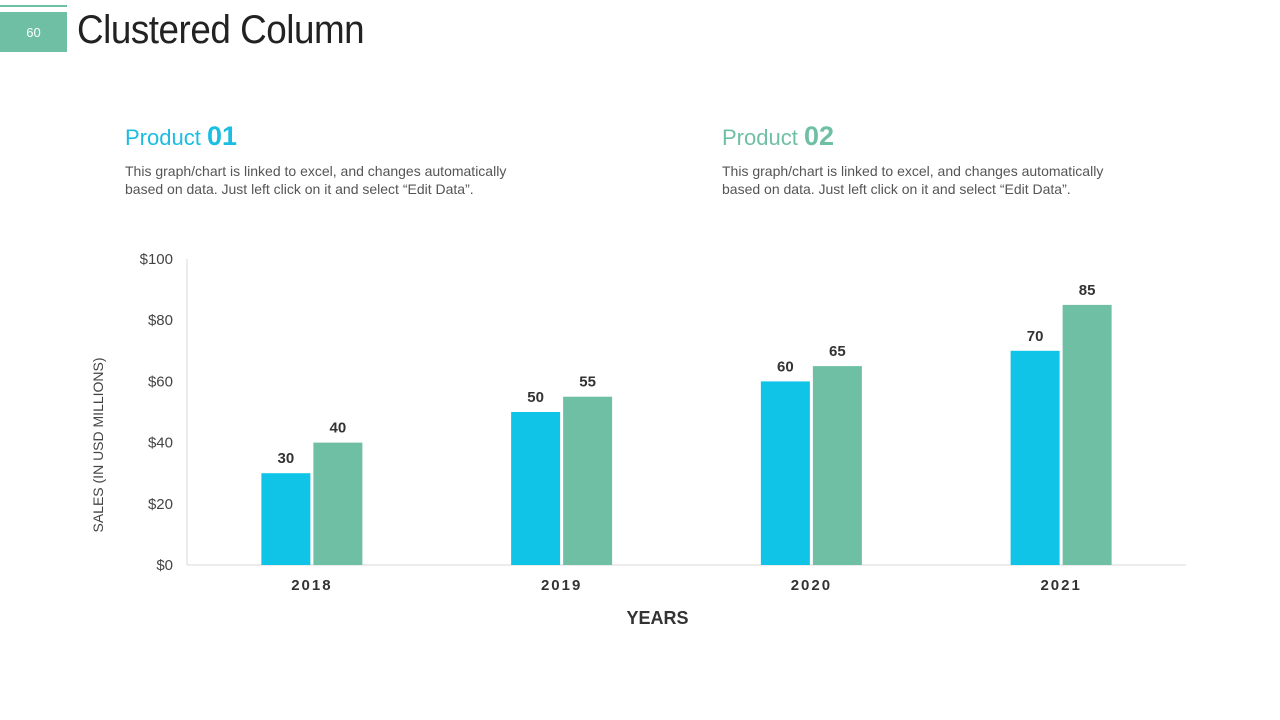 Image resolution: width=1280 pixels, height=720 pixels. I want to click on data-label: 40, so click(338, 428).